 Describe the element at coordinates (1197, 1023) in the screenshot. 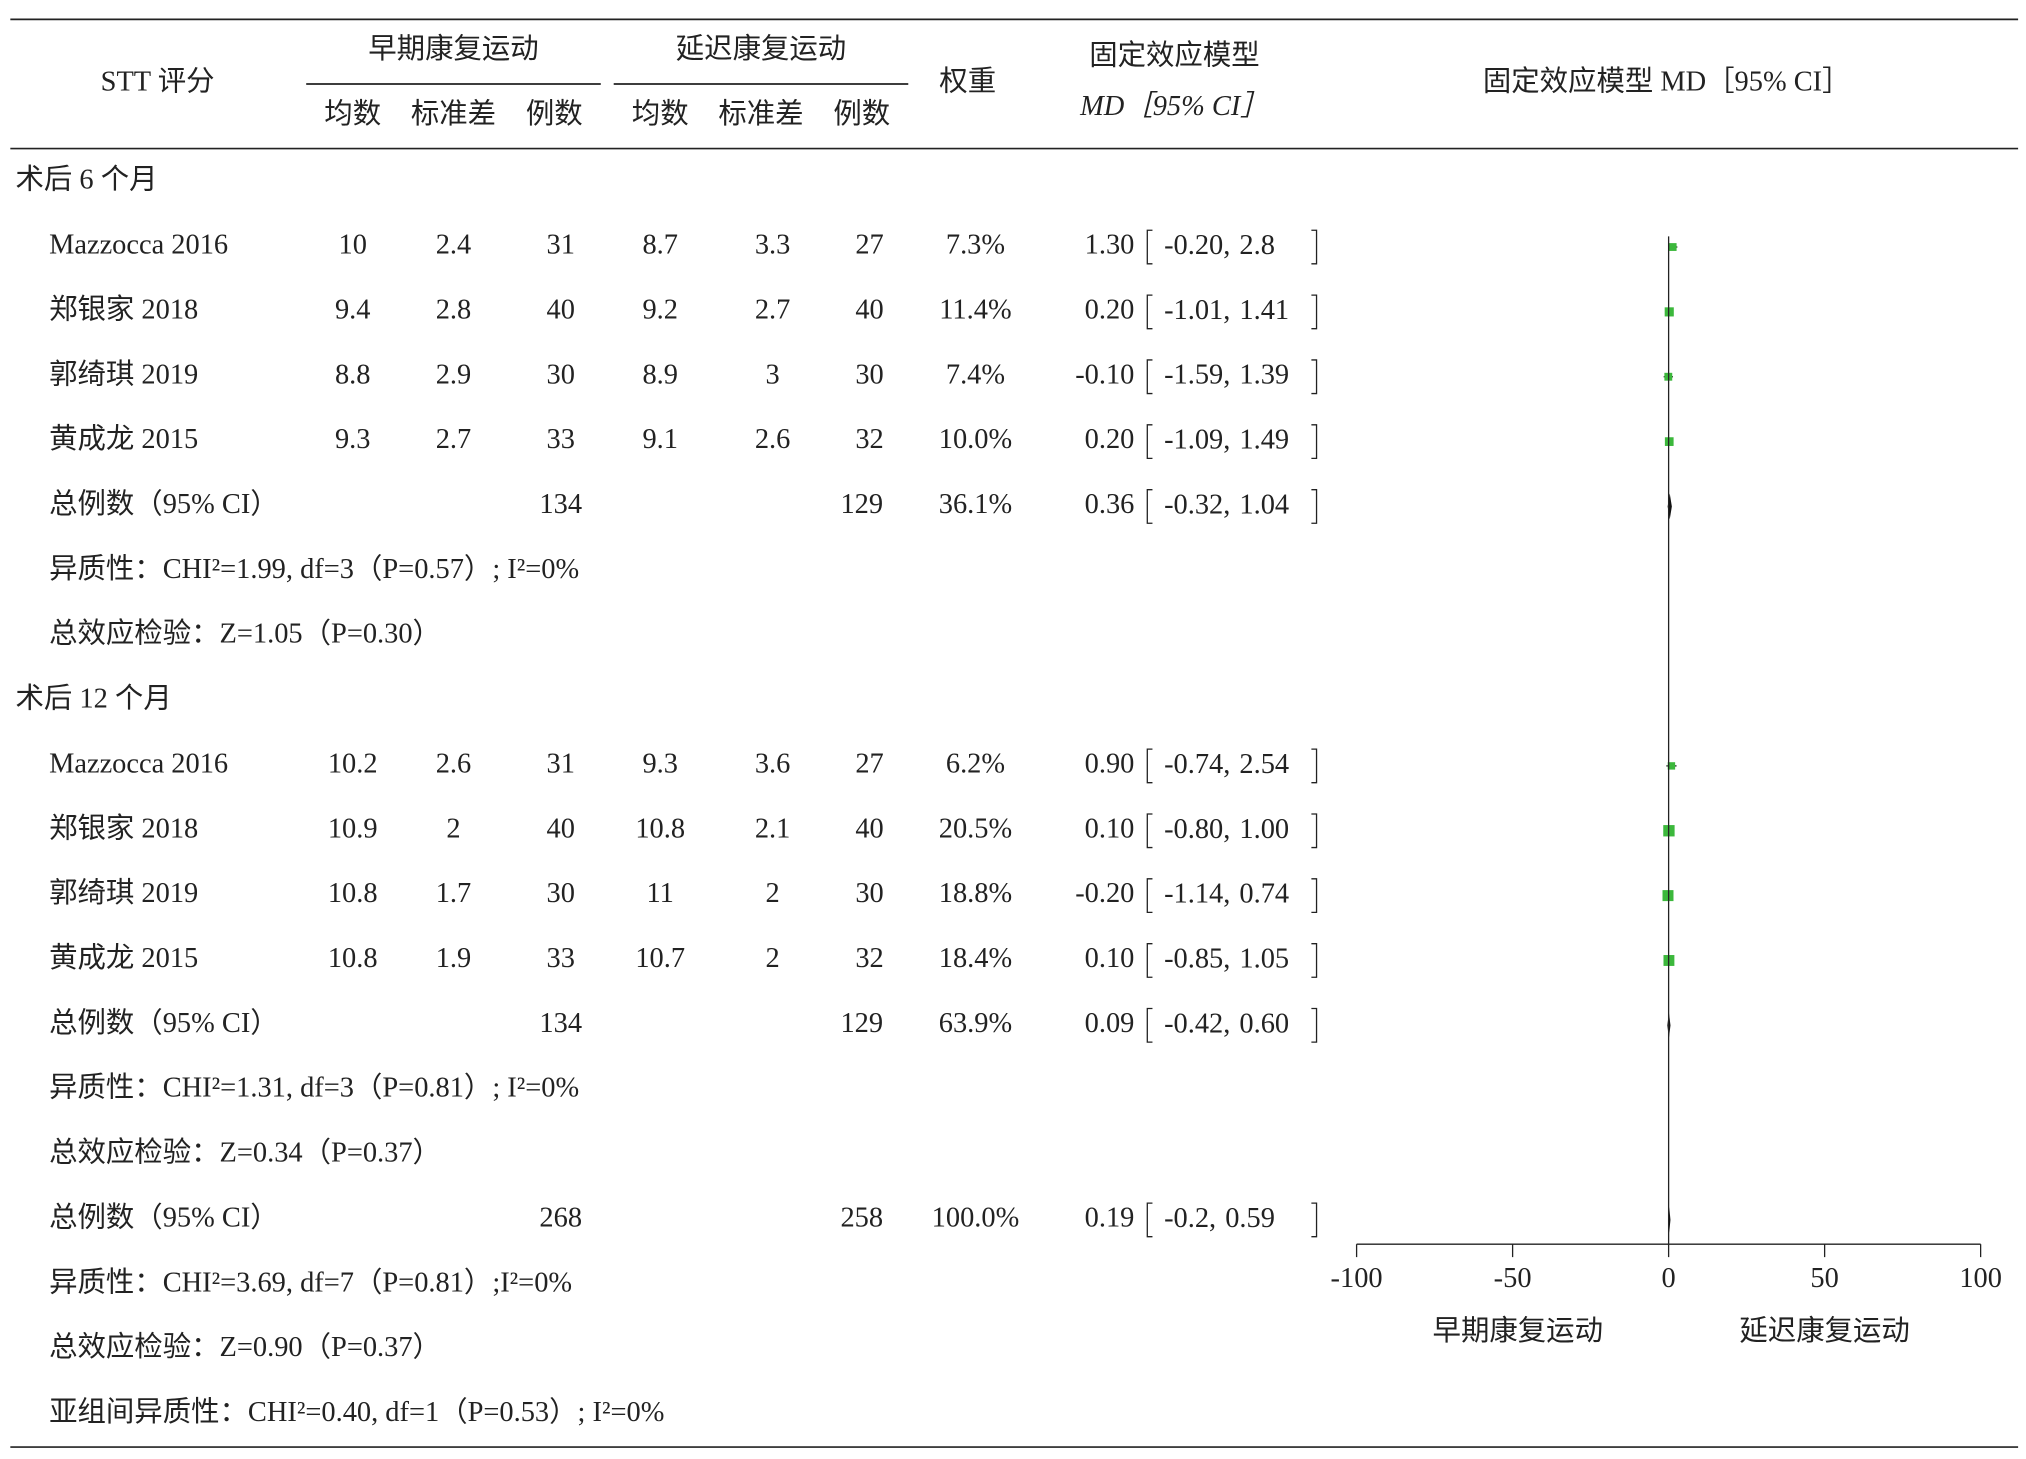

I see `ci-low: -0.42,` at that location.